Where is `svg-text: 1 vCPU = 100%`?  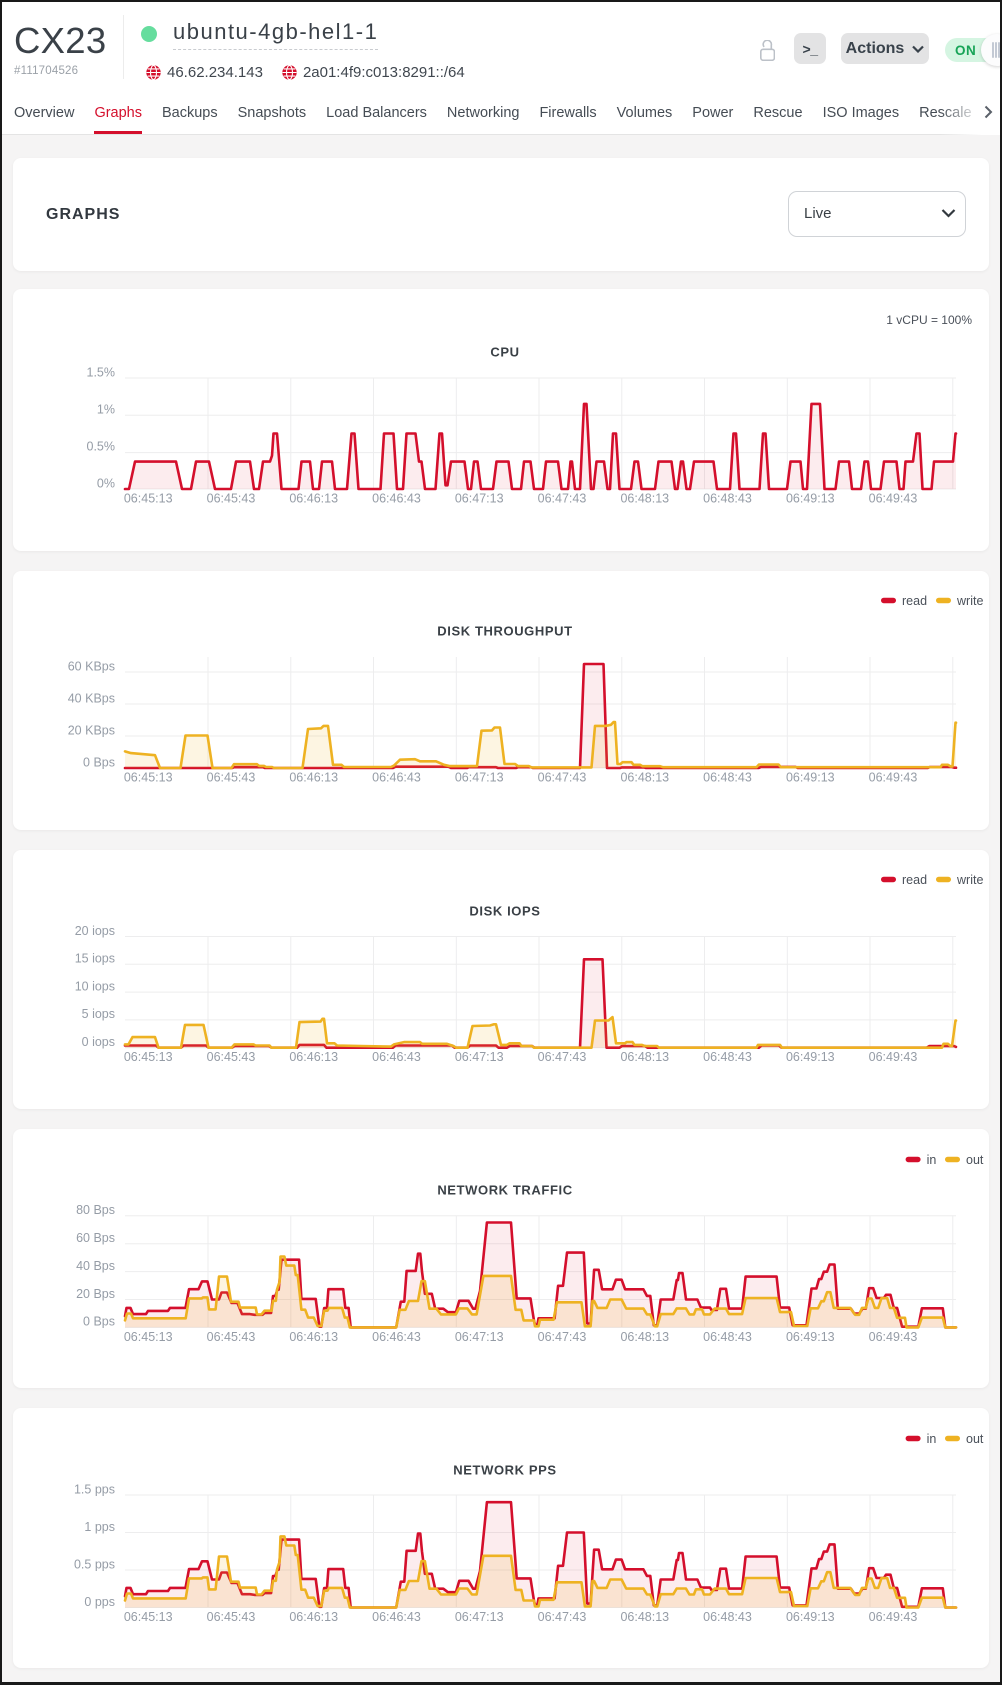
svg-text: 1 vCPU = 100% is located at coordinates (929, 320).